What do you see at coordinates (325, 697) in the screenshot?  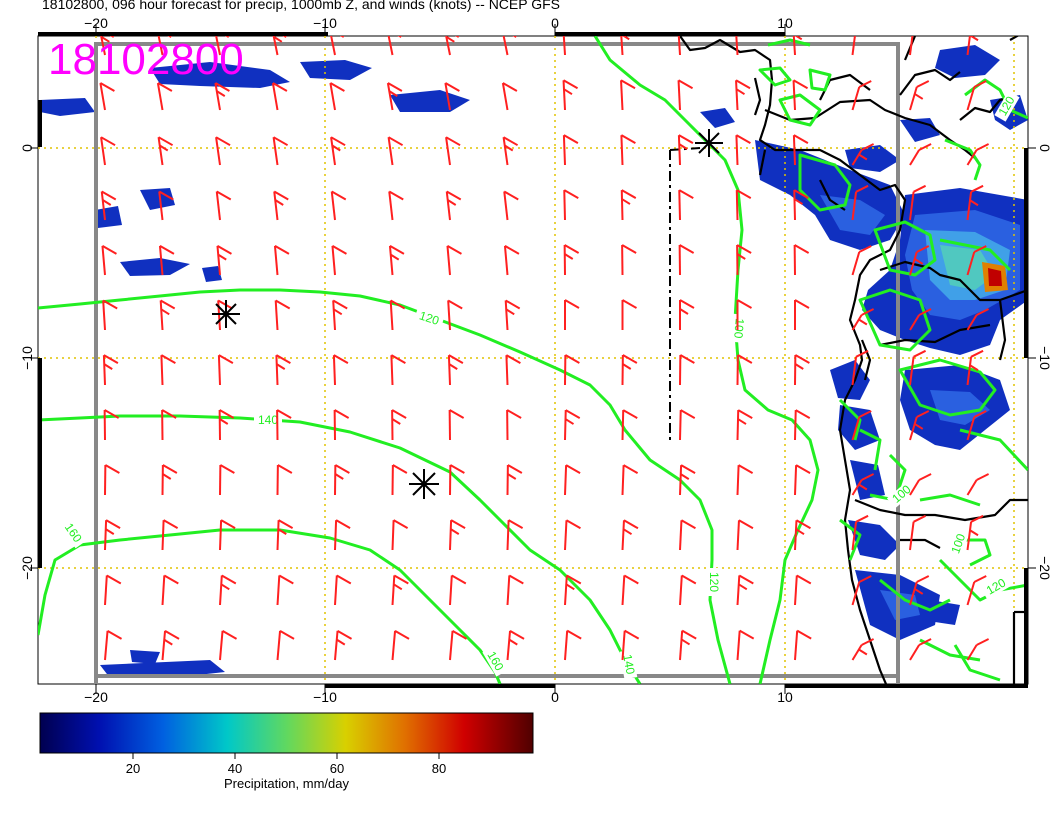 I see `lon-label-bottom: −10` at bounding box center [325, 697].